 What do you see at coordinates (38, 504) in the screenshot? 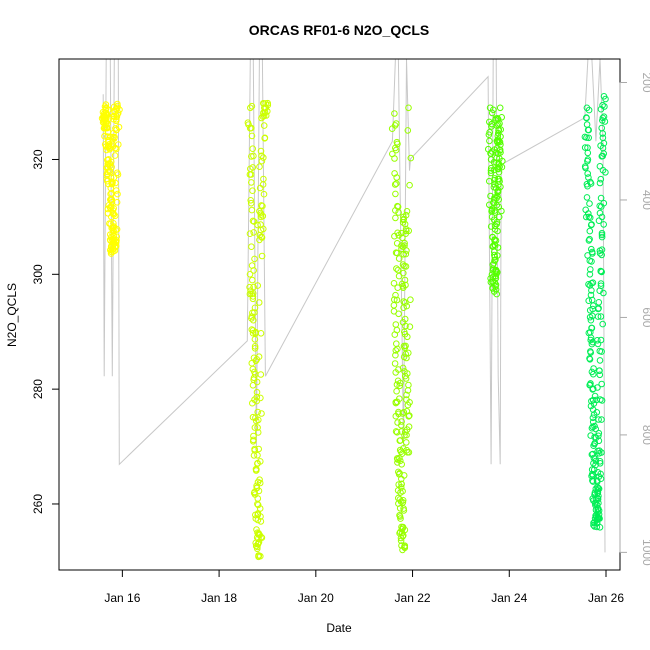
I see `y-tick-label: 260` at bounding box center [38, 504].